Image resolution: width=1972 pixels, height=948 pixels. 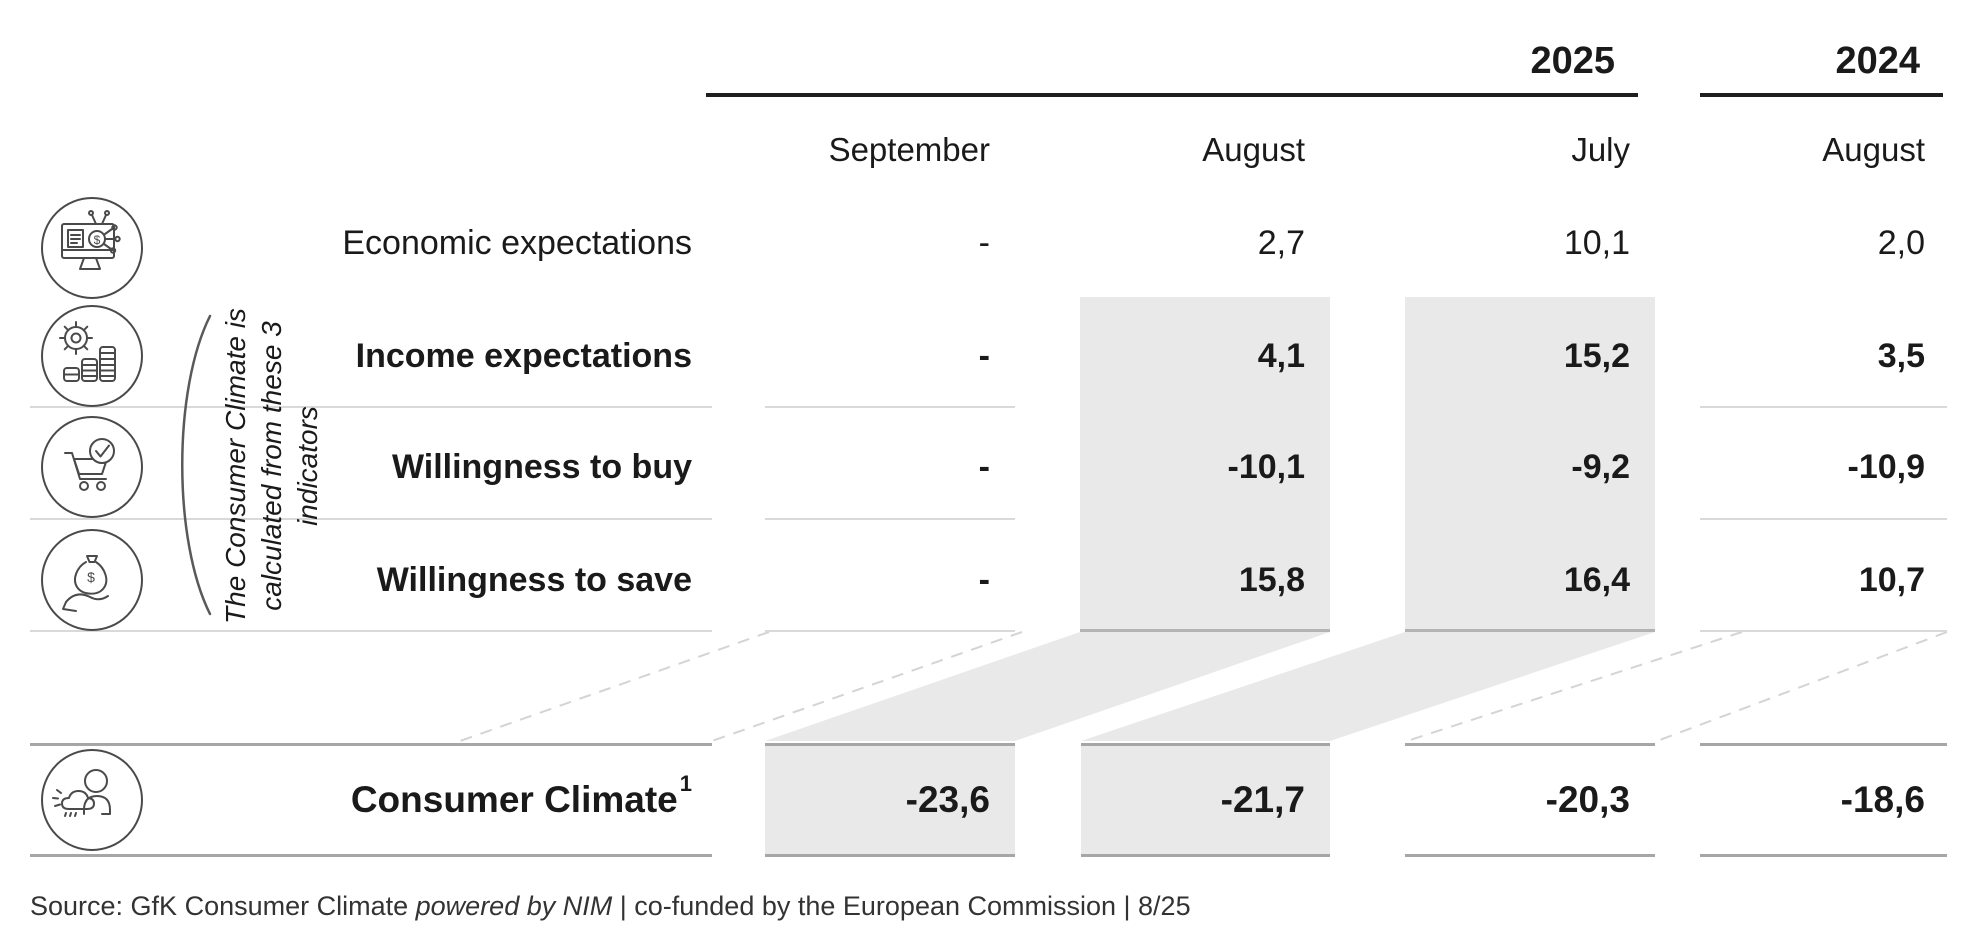 What do you see at coordinates (1901, 242) in the screenshot?
I see `value-cell: 2,0` at bounding box center [1901, 242].